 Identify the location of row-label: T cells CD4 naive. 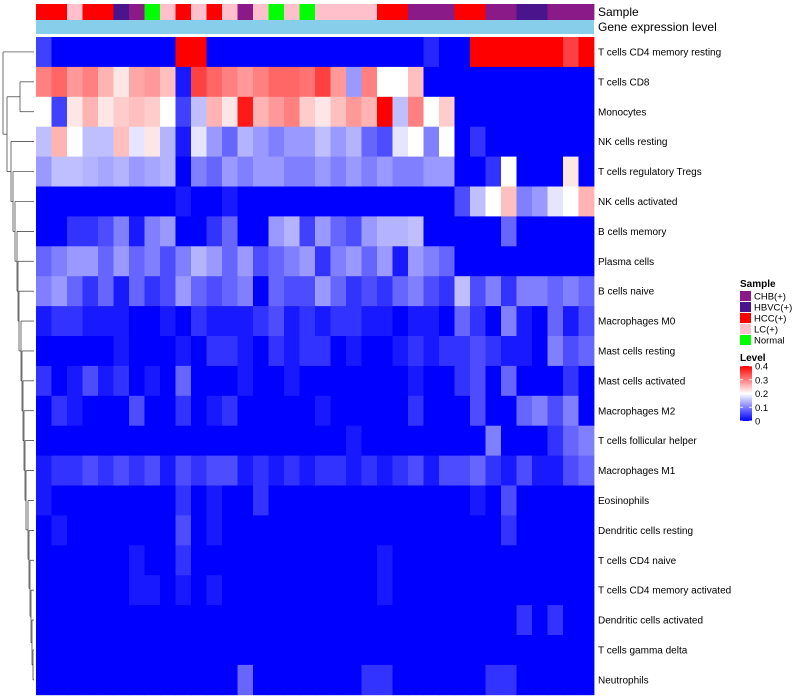
(637, 561).